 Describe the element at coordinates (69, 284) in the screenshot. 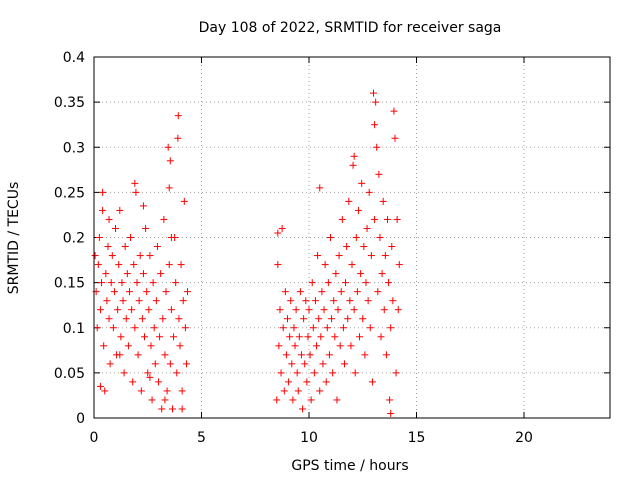

I see `y-tick-label: 0.15` at that location.